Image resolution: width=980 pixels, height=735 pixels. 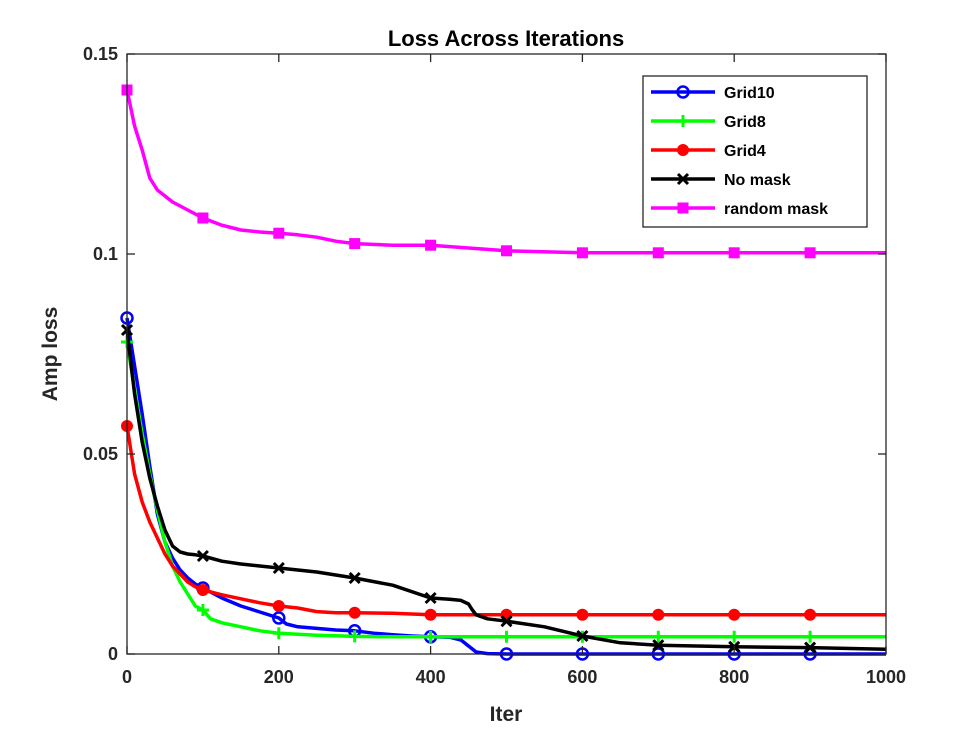 What do you see at coordinates (776, 209) in the screenshot?
I see `legend-label: random mask` at bounding box center [776, 209].